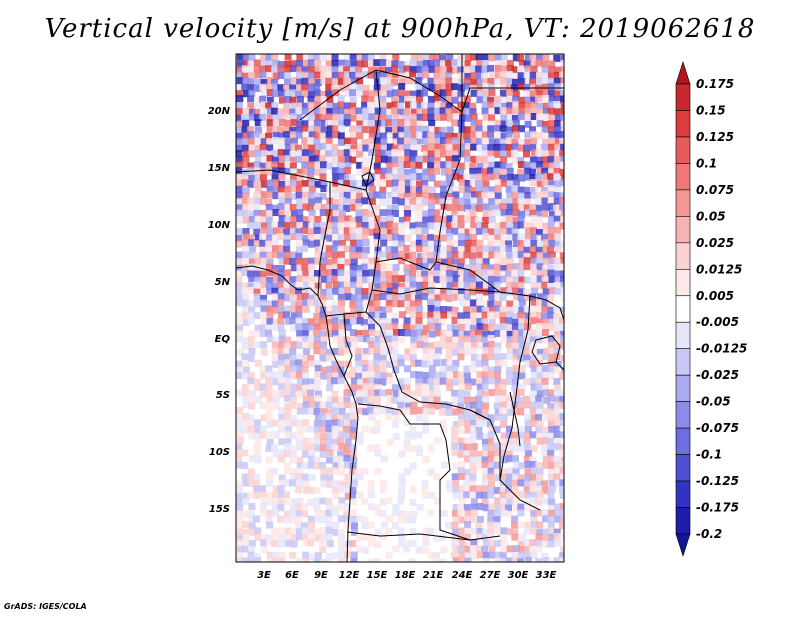 The width and height of the screenshot is (800, 618). Describe the element at coordinates (715, 137) in the screenshot. I see `colorbar-level-label: 0.125` at that location.